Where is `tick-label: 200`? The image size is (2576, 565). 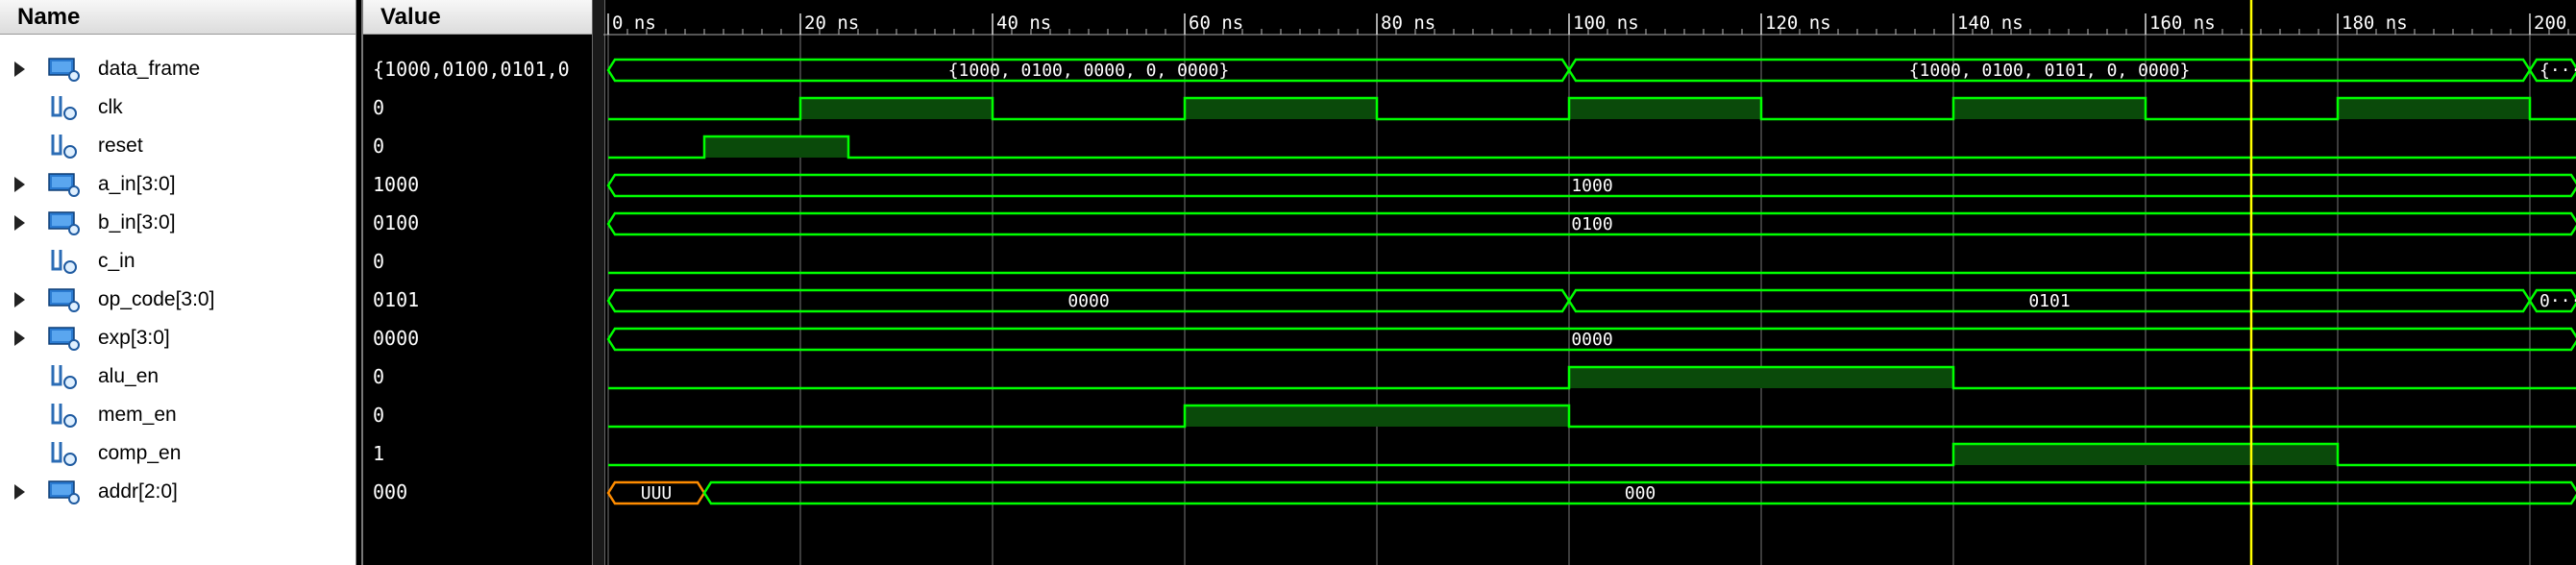 tick-label: 200 is located at coordinates (2550, 23).